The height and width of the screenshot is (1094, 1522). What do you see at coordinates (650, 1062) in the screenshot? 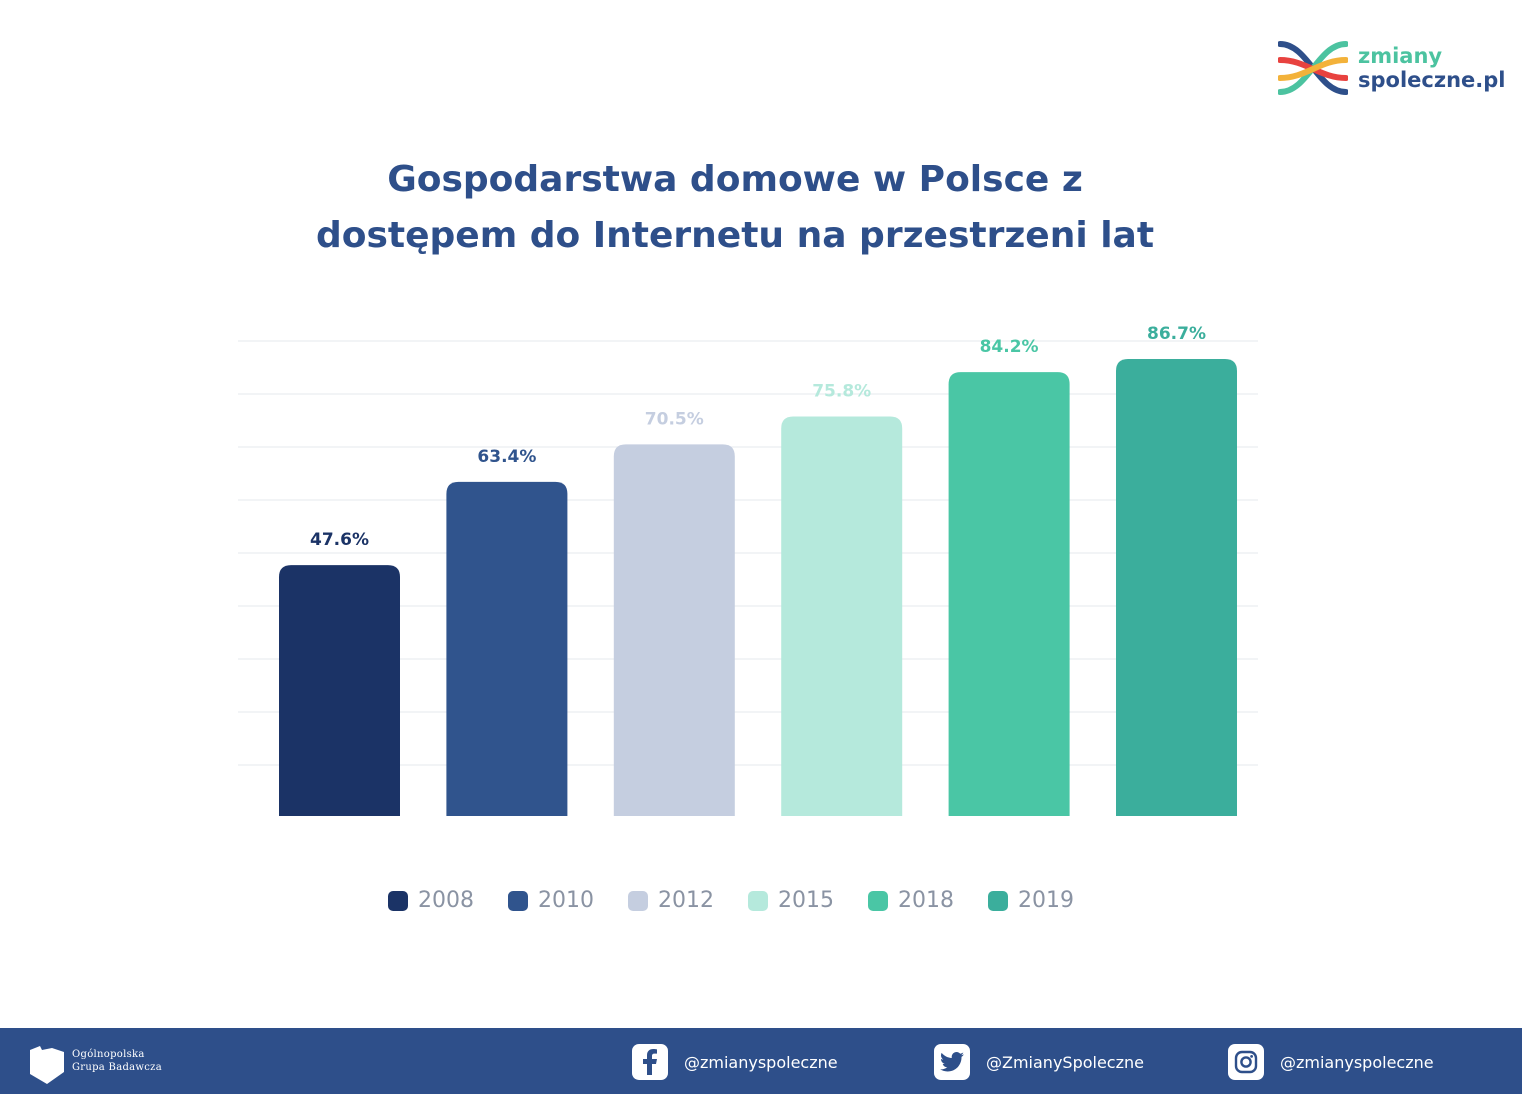
I see `facebook-icon` at bounding box center [650, 1062].